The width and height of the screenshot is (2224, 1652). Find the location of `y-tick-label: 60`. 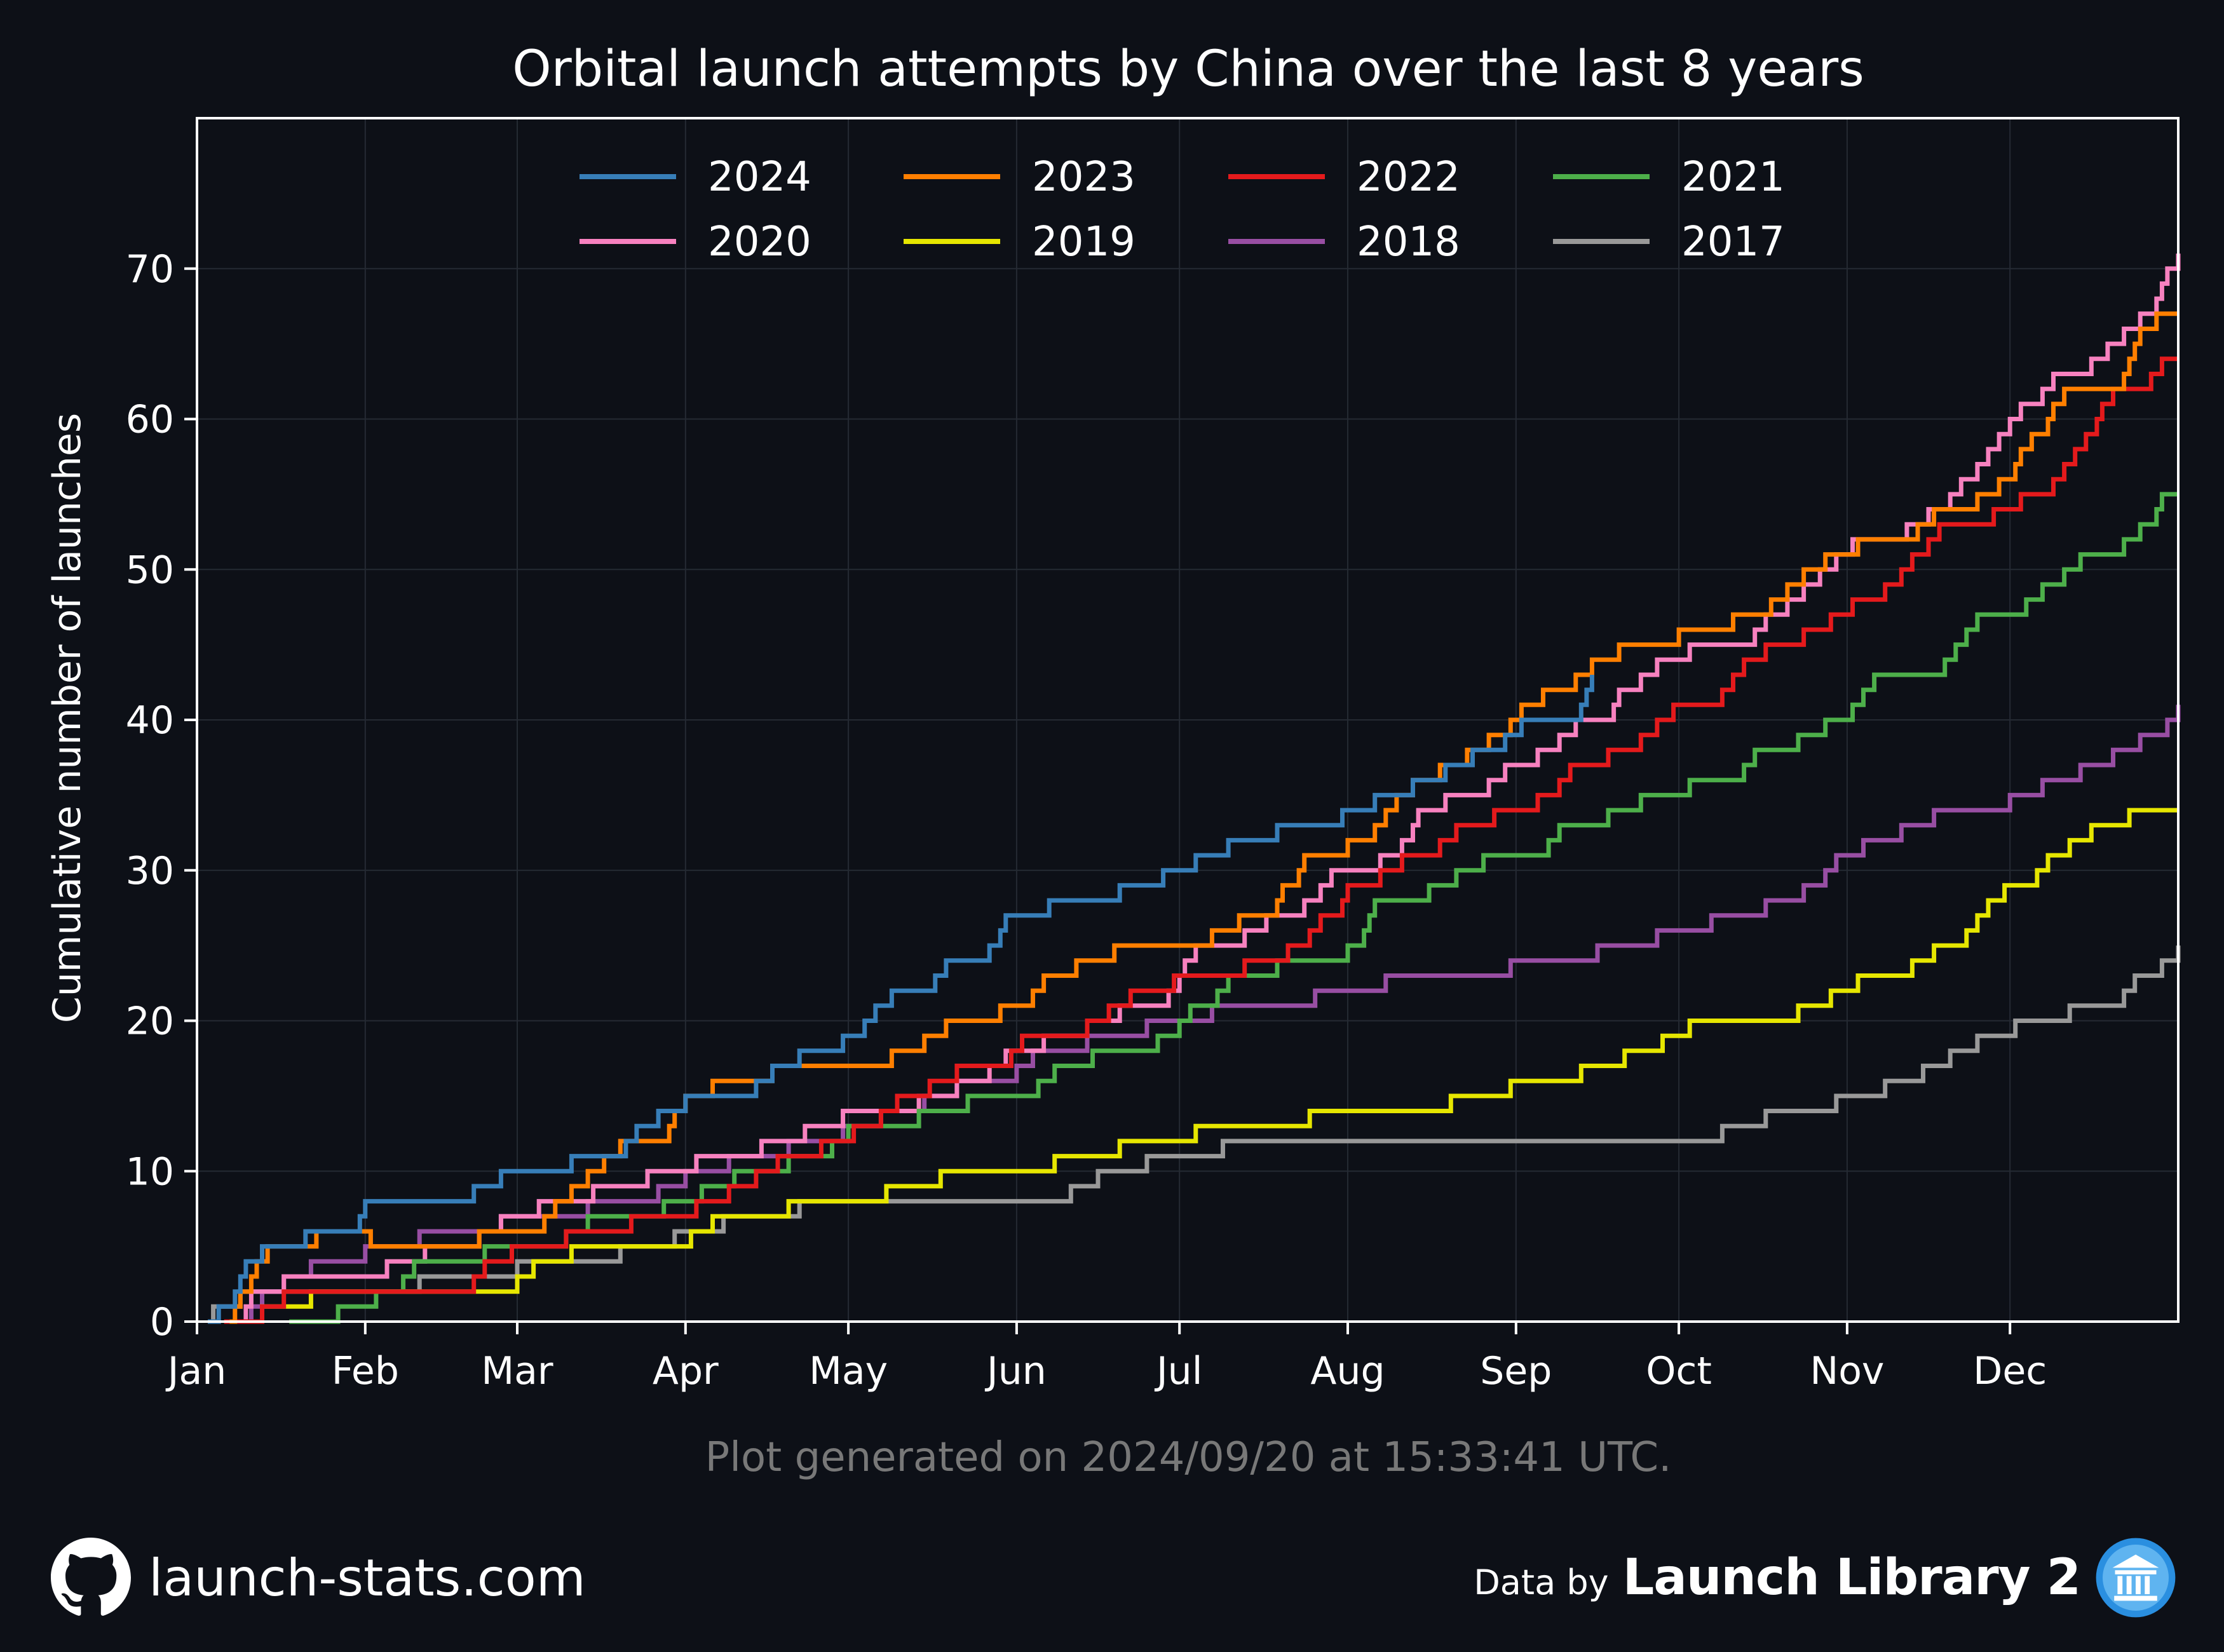

y-tick-label: 60 is located at coordinates (150, 420).